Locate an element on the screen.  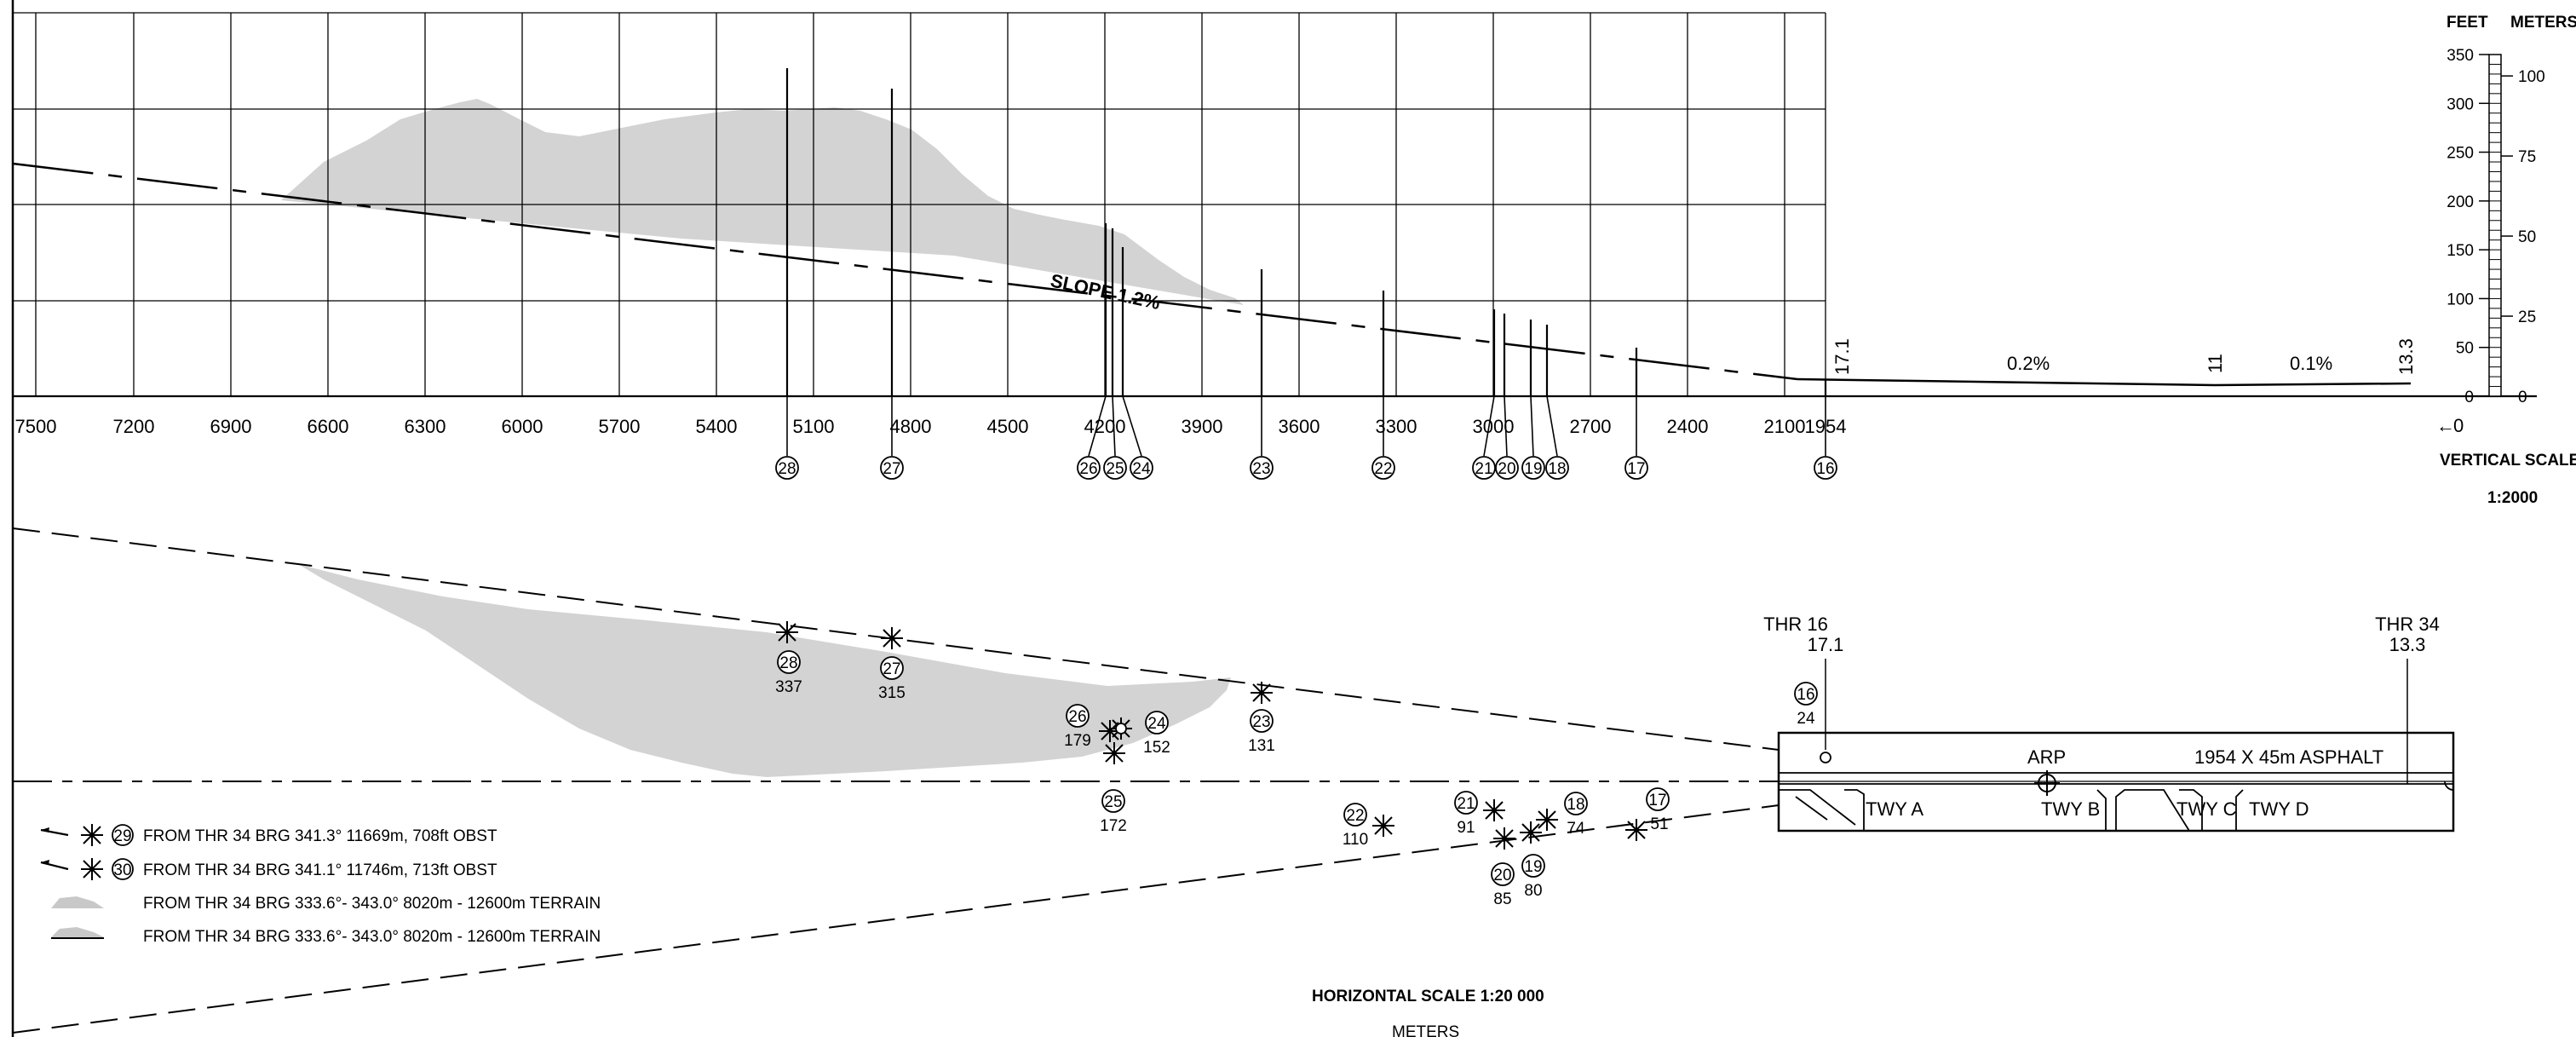
obstacle-elev: 24 is located at coordinates (1806, 719).